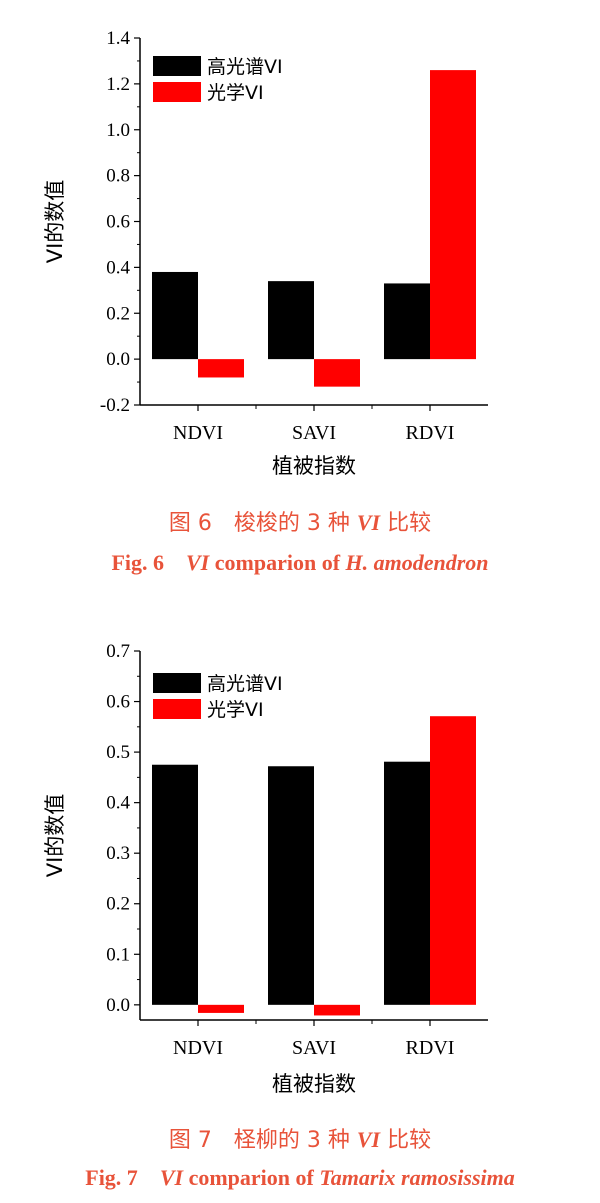  Describe the element at coordinates (118, 84) in the screenshot. I see `y-tick-label: 1.2` at that location.